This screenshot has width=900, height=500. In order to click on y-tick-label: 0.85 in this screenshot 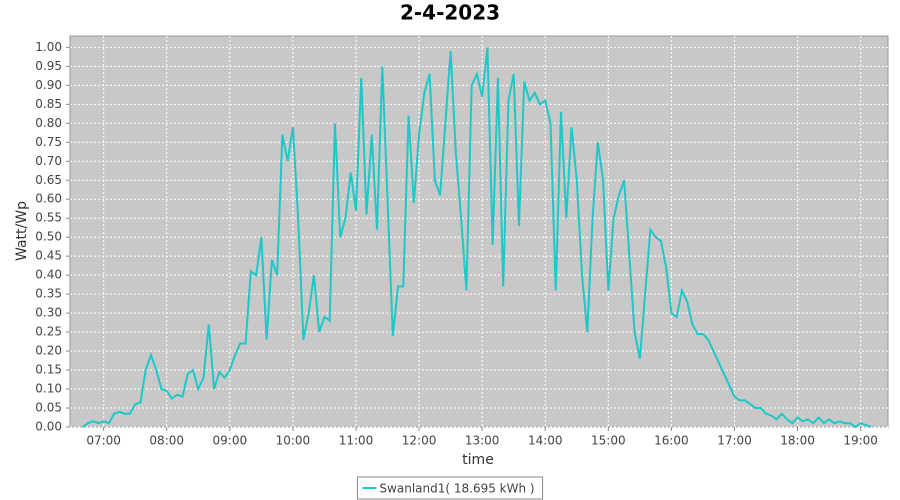, I will do `click(48, 104)`.